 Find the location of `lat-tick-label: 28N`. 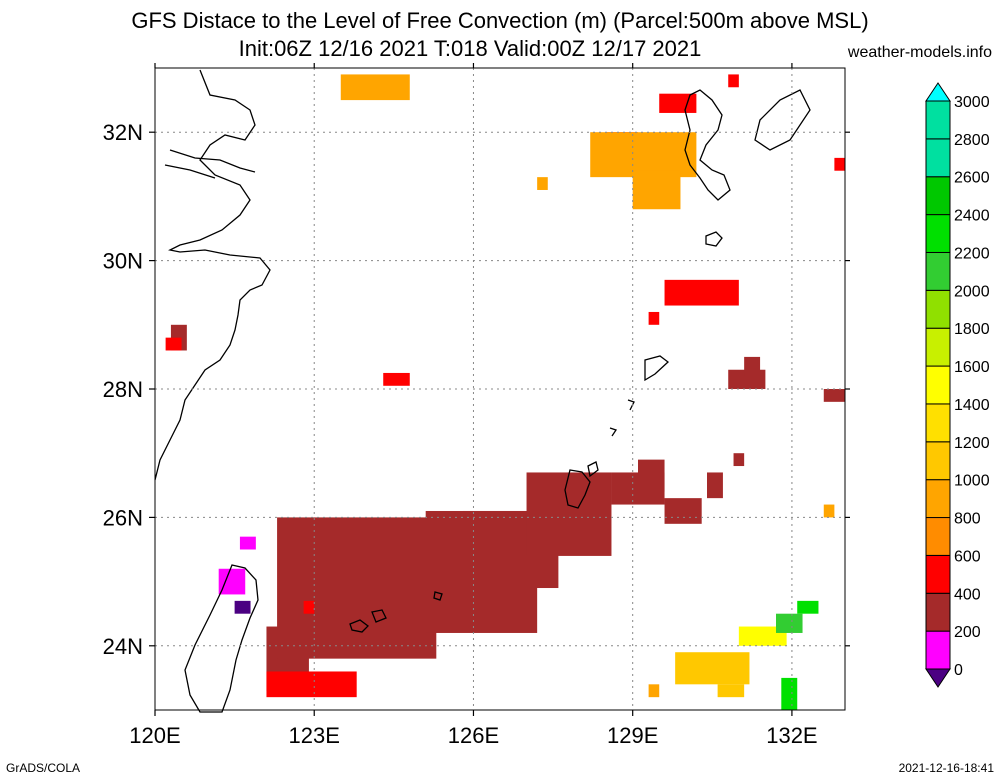

lat-tick-label: 28N is located at coordinates (123, 389).